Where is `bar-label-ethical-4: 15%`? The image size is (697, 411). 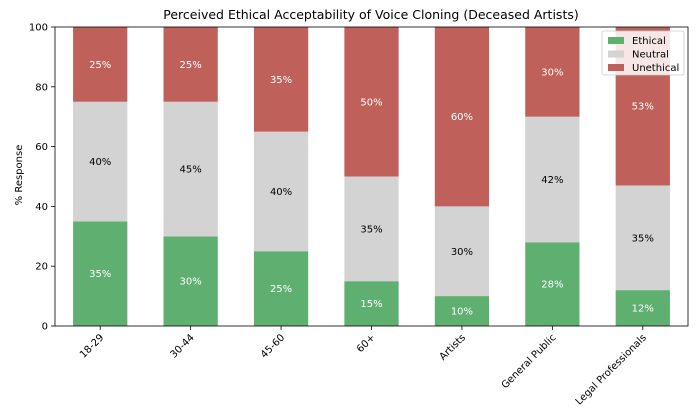 bar-label-ethical-4: 15% is located at coordinates (371, 304).